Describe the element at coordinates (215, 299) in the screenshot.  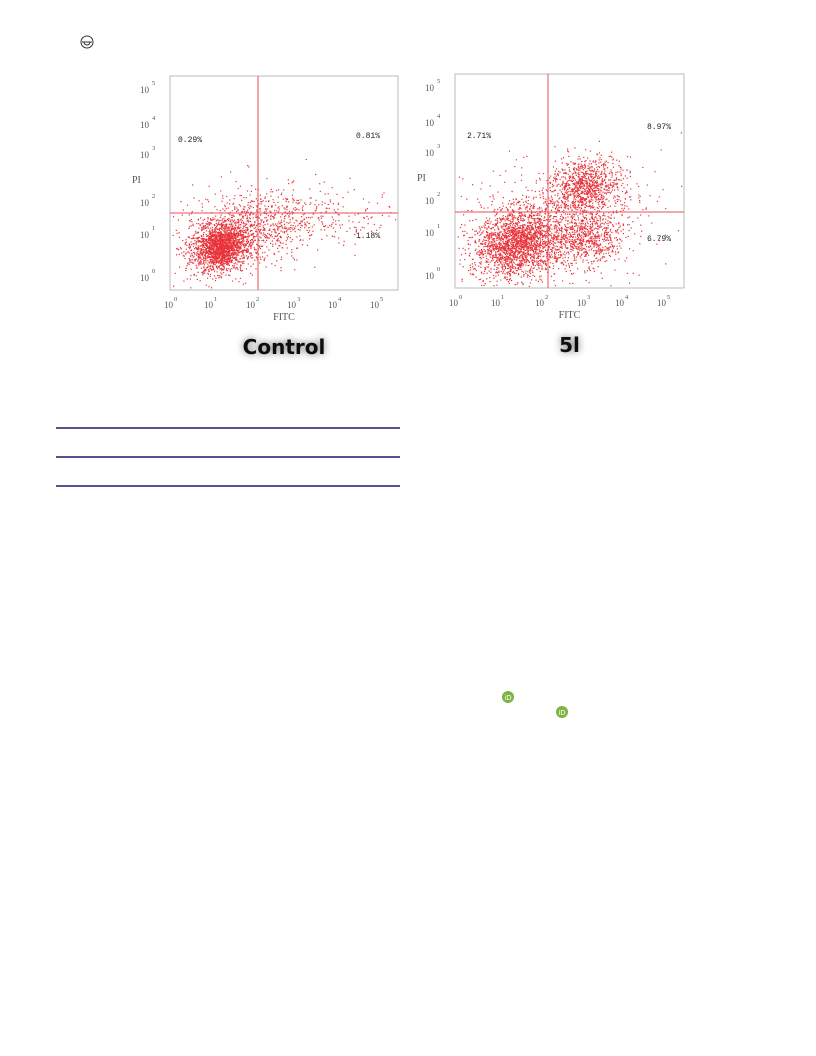
I see `x-tick-exponent: 1` at that location.